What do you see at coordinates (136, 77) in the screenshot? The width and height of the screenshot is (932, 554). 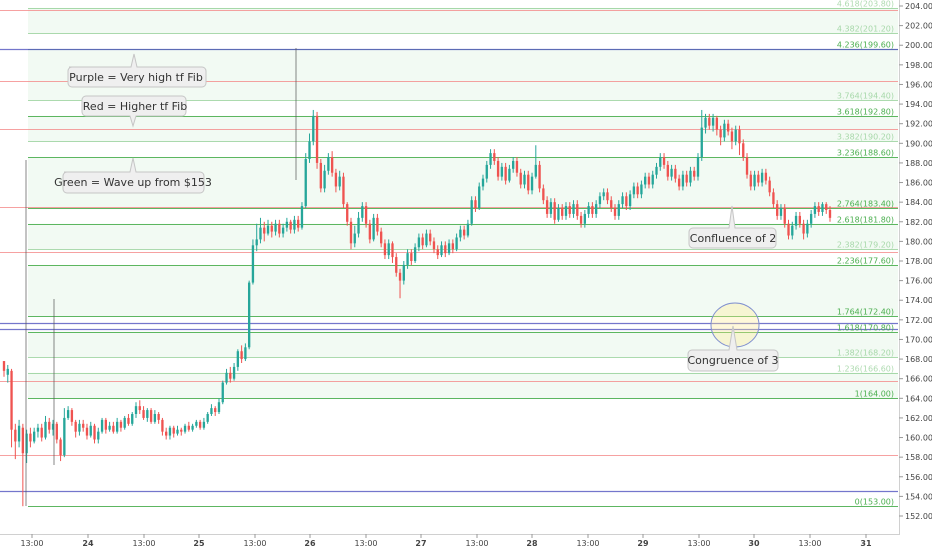 I see `callout-purple-text: Purple = Very high tf Fib` at bounding box center [136, 77].